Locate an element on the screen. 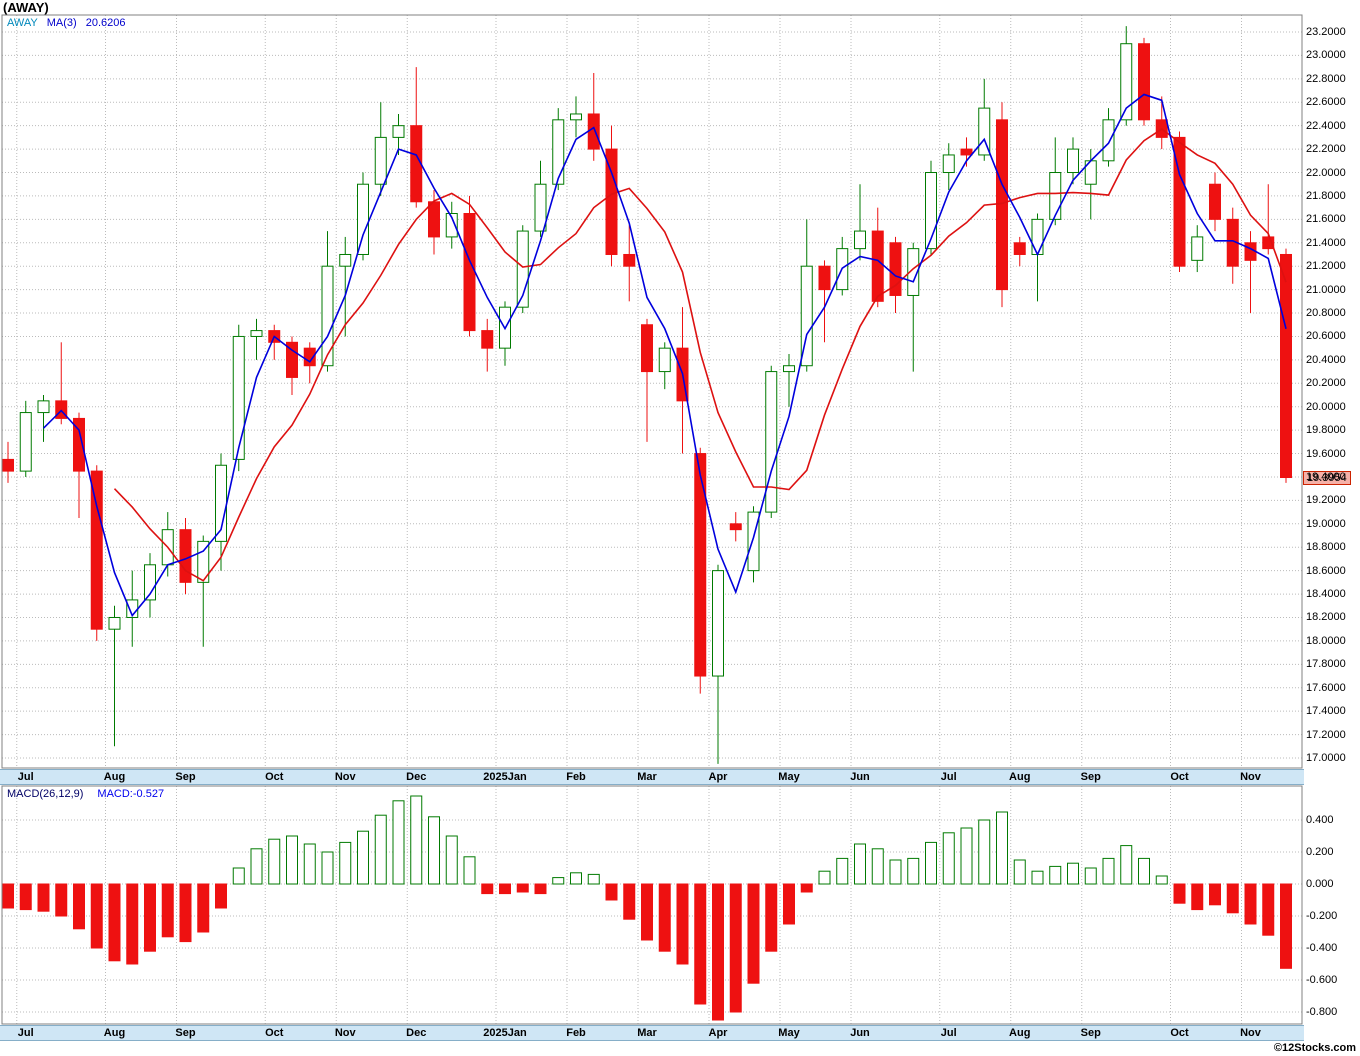  macd-legend: MACD(26,12,9) MACD:-0.527 is located at coordinates (85, 794).